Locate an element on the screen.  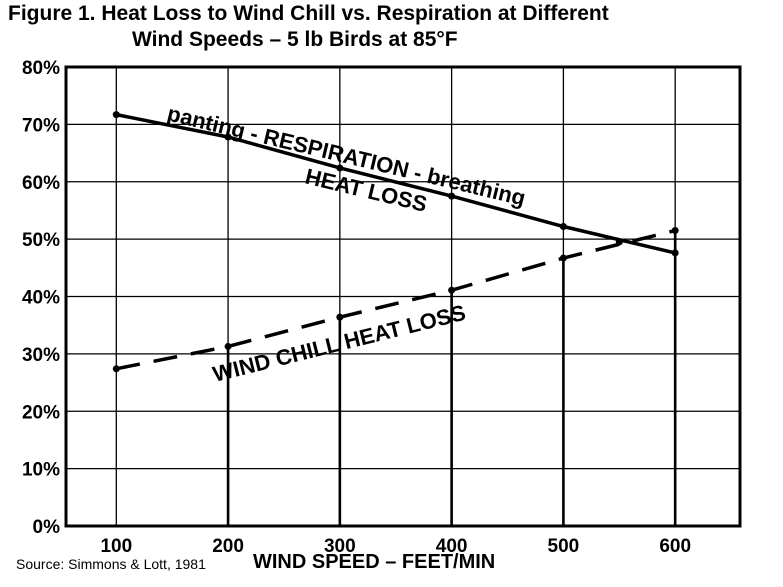
y-tick-label: 50% is located at coordinates (41, 240).